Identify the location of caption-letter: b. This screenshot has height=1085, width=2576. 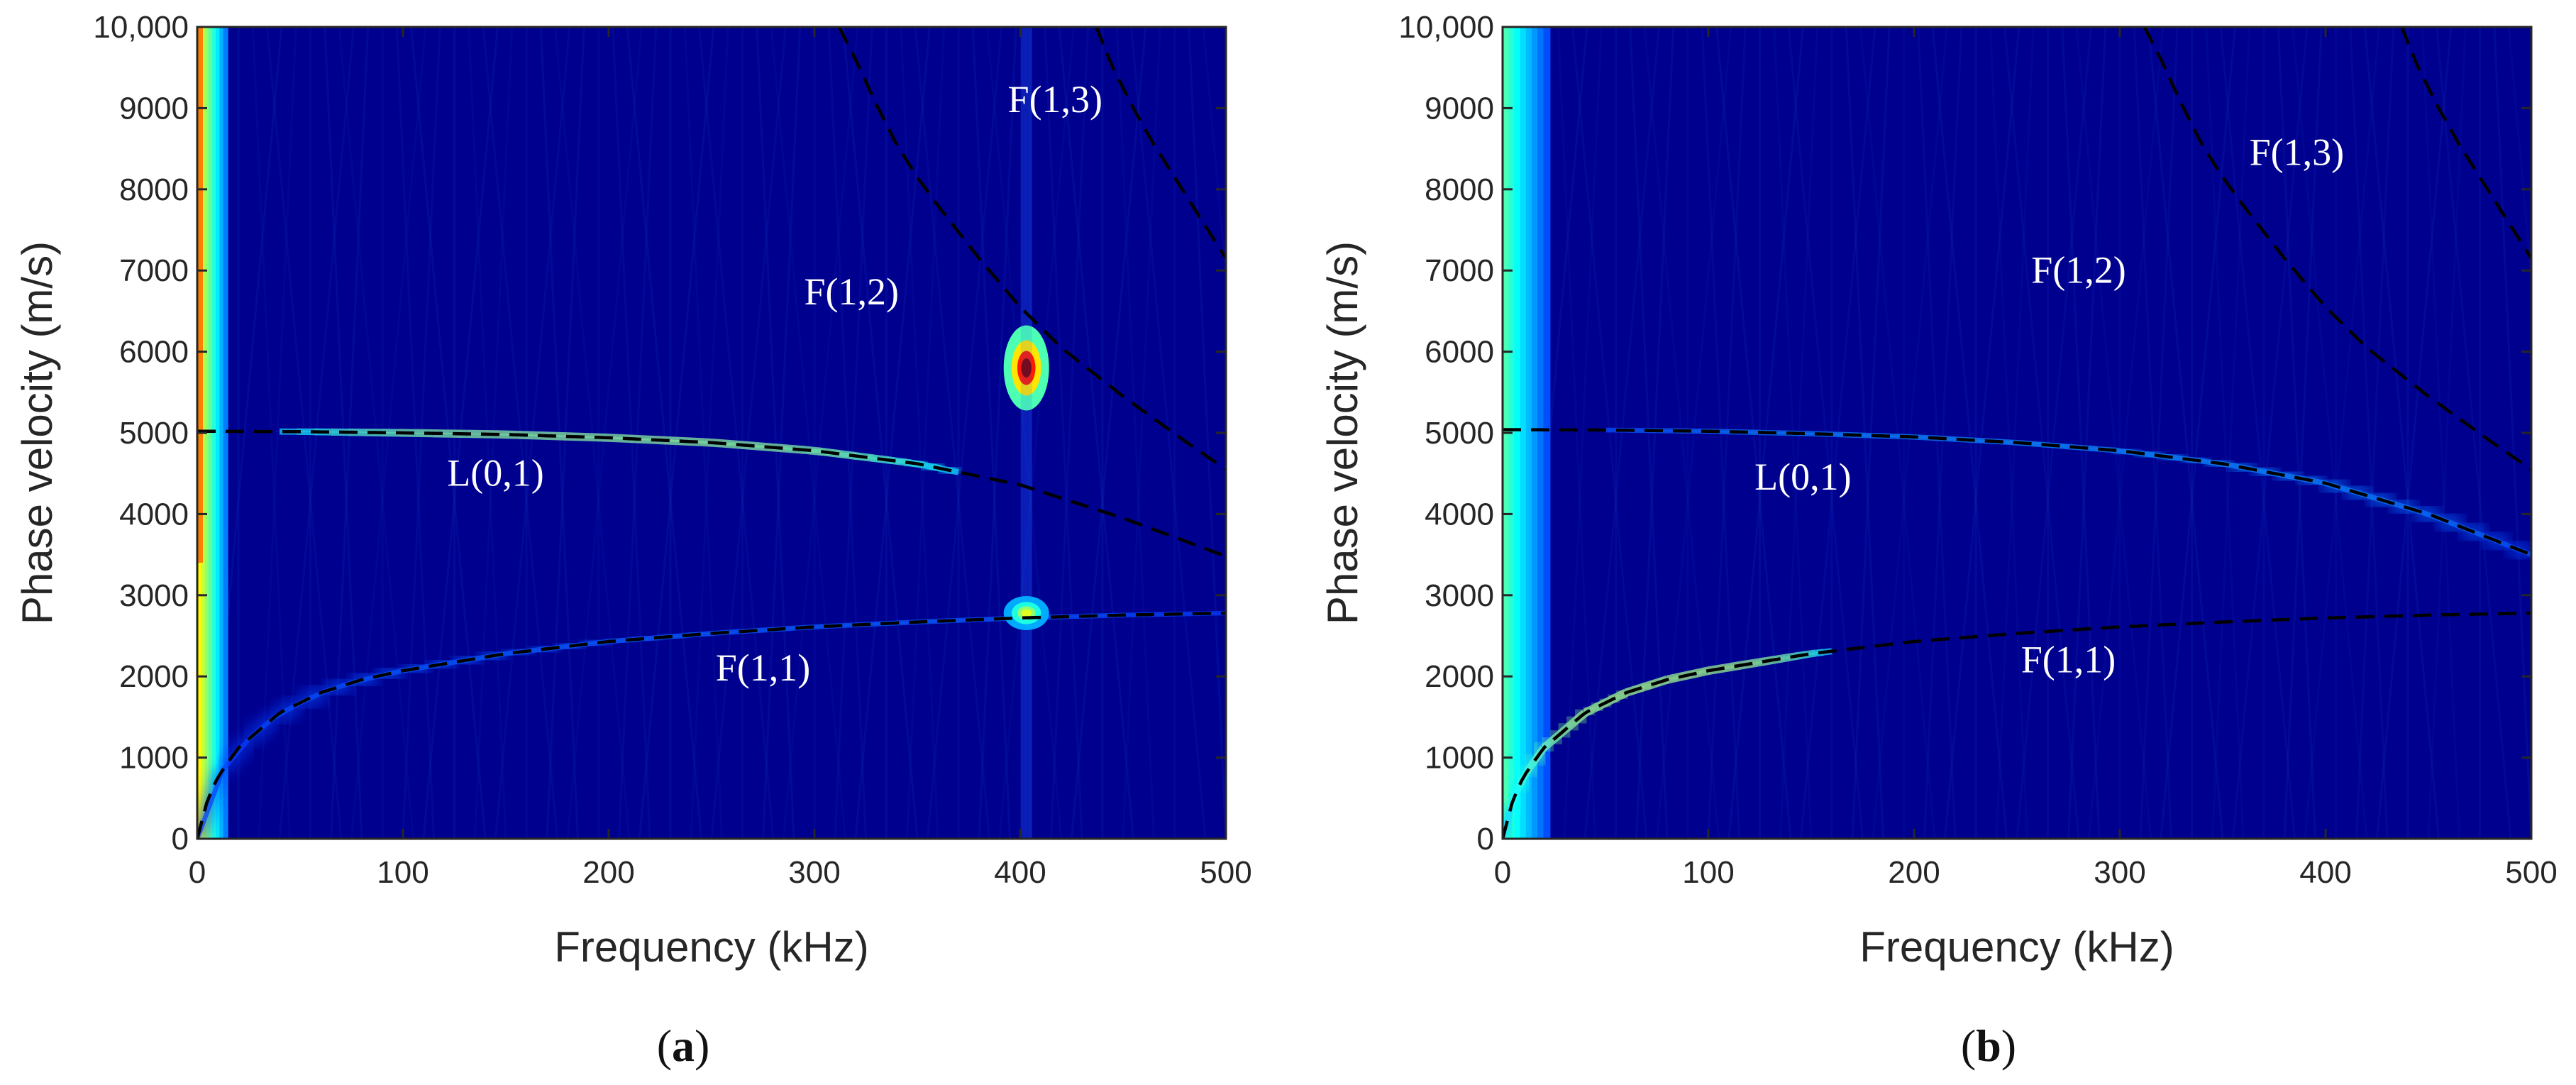
(1988, 1045).